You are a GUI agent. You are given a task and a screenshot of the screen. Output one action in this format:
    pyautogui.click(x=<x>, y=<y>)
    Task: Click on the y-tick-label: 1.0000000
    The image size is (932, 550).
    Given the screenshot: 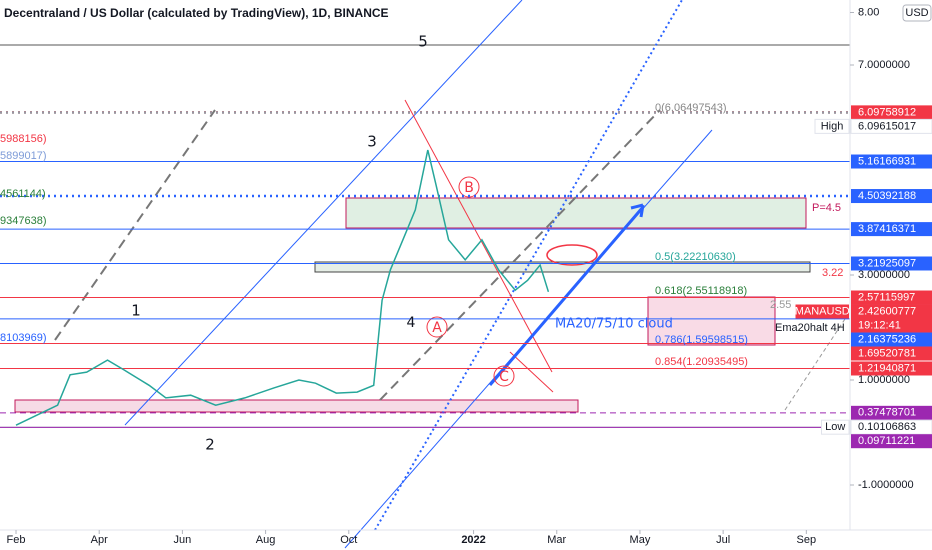 What is the action you would take?
    pyautogui.click(x=884, y=380)
    